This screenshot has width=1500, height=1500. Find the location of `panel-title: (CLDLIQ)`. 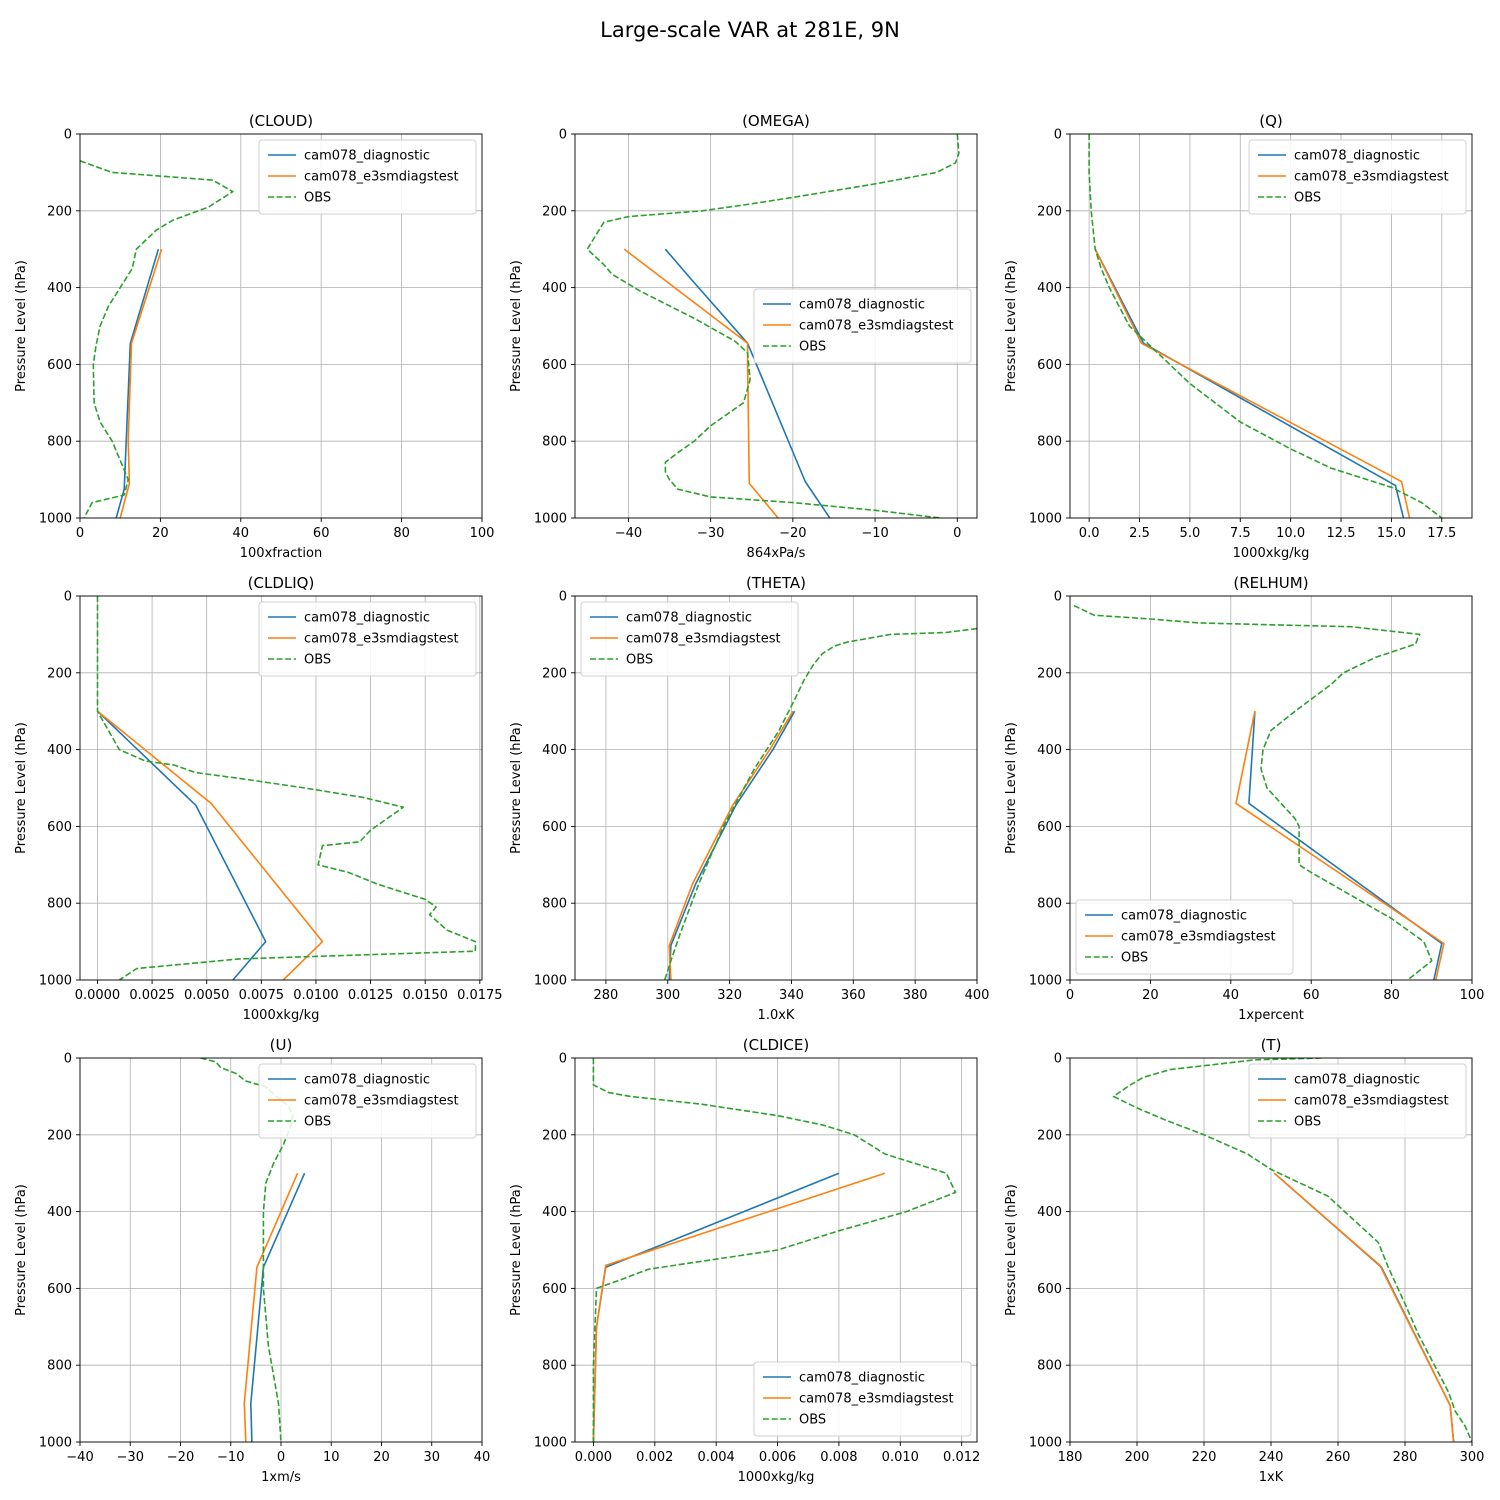

panel-title: (CLDLIQ) is located at coordinates (281, 583).